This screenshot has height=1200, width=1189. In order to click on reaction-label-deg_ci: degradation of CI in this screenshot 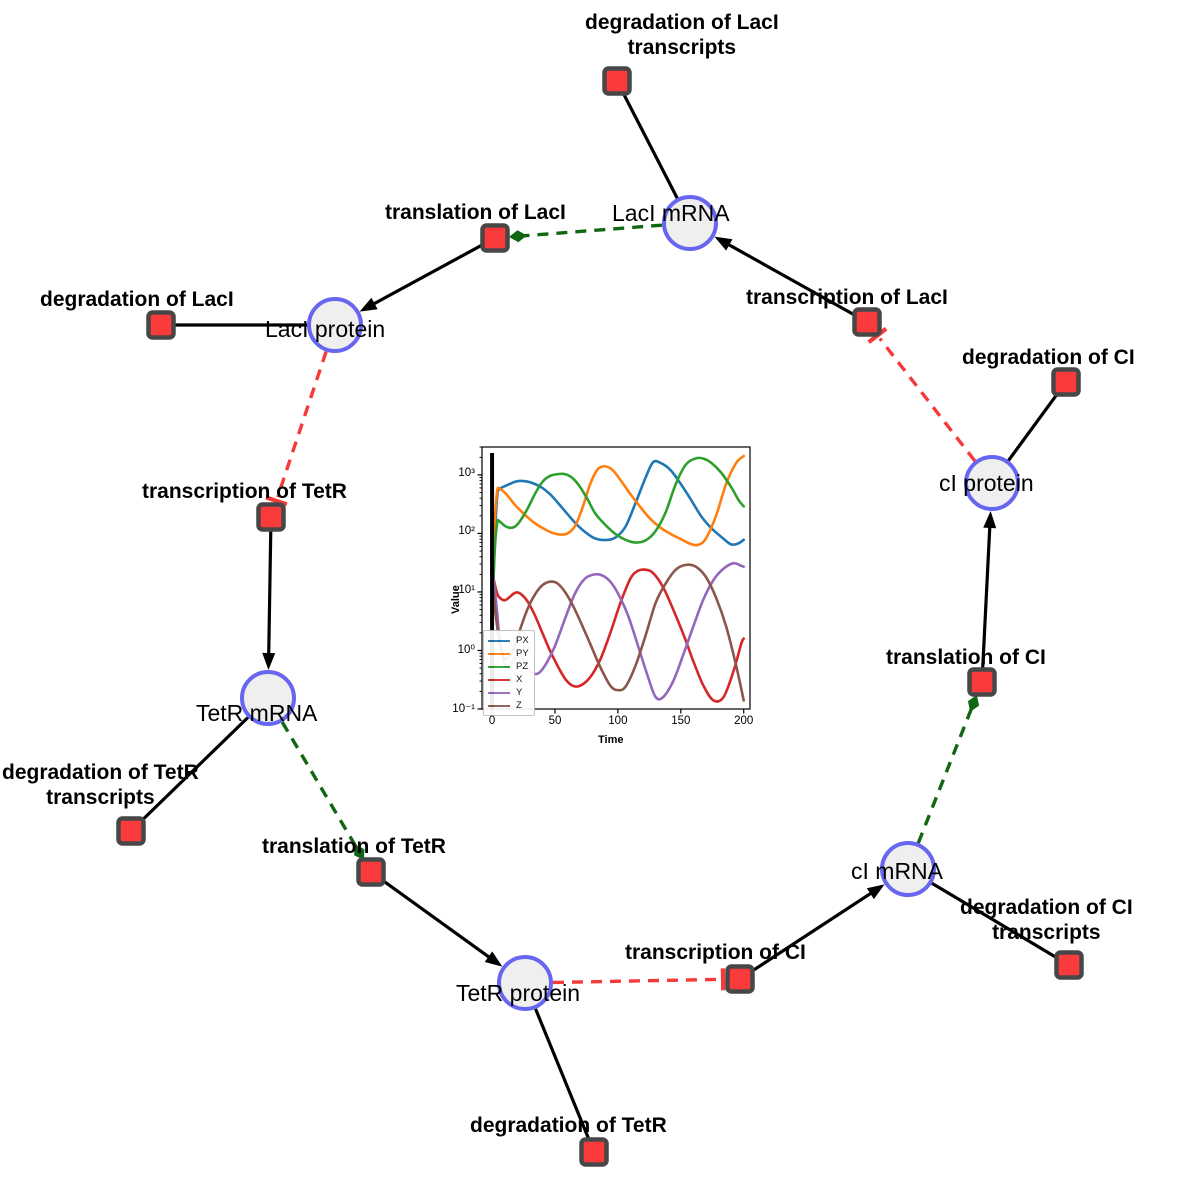, I will do `click(1048, 357)`.